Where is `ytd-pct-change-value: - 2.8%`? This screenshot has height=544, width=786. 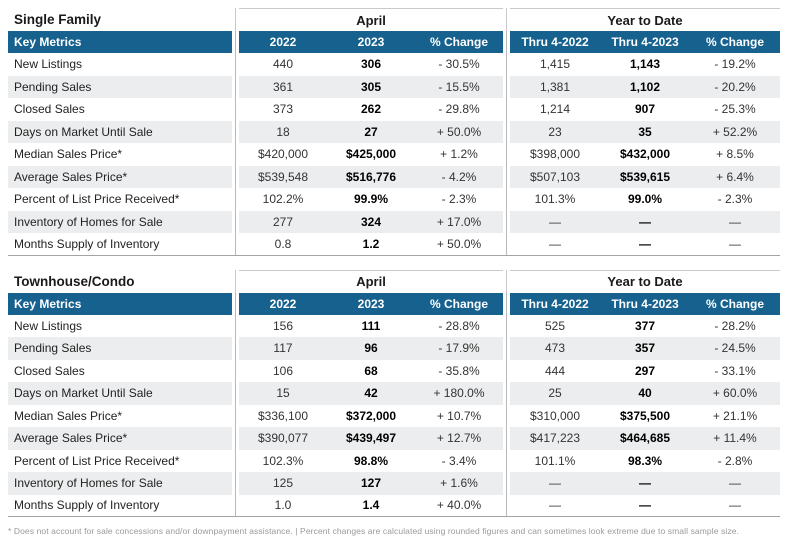
ytd-pct-change-value: - 2.8% is located at coordinates (735, 460).